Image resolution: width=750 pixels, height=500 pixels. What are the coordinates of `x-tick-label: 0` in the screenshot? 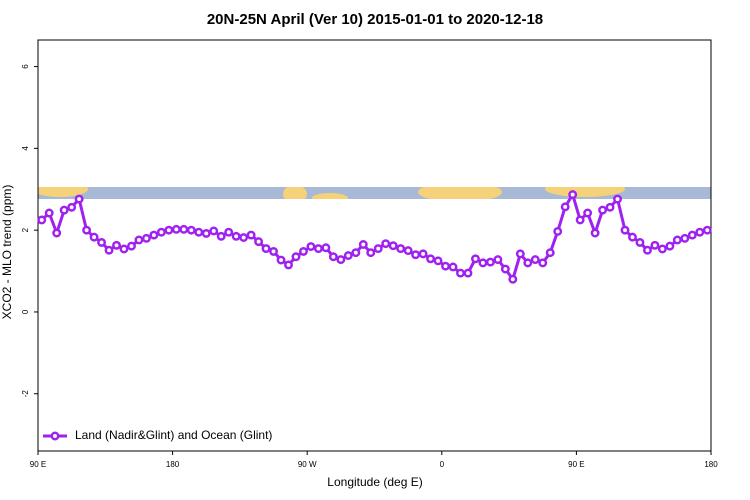 It's located at (442, 464).